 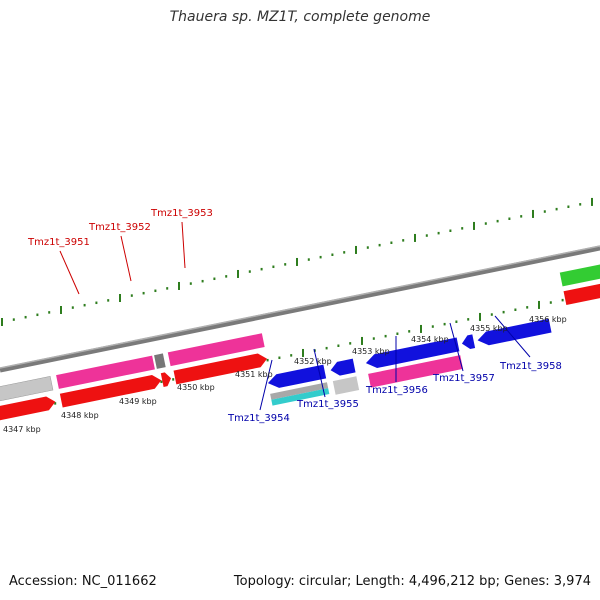 I want to click on label-tmz1t-3951: Tmz1t_3951, so click(x=58, y=242).